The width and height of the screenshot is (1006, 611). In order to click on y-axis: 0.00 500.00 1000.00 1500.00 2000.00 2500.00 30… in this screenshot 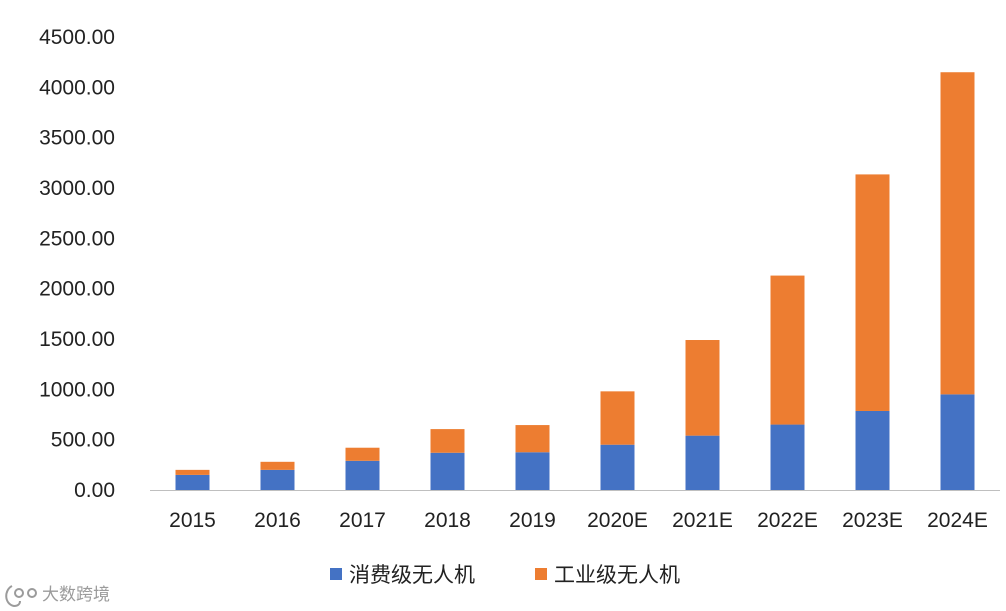, I will do `click(77, 264)`.